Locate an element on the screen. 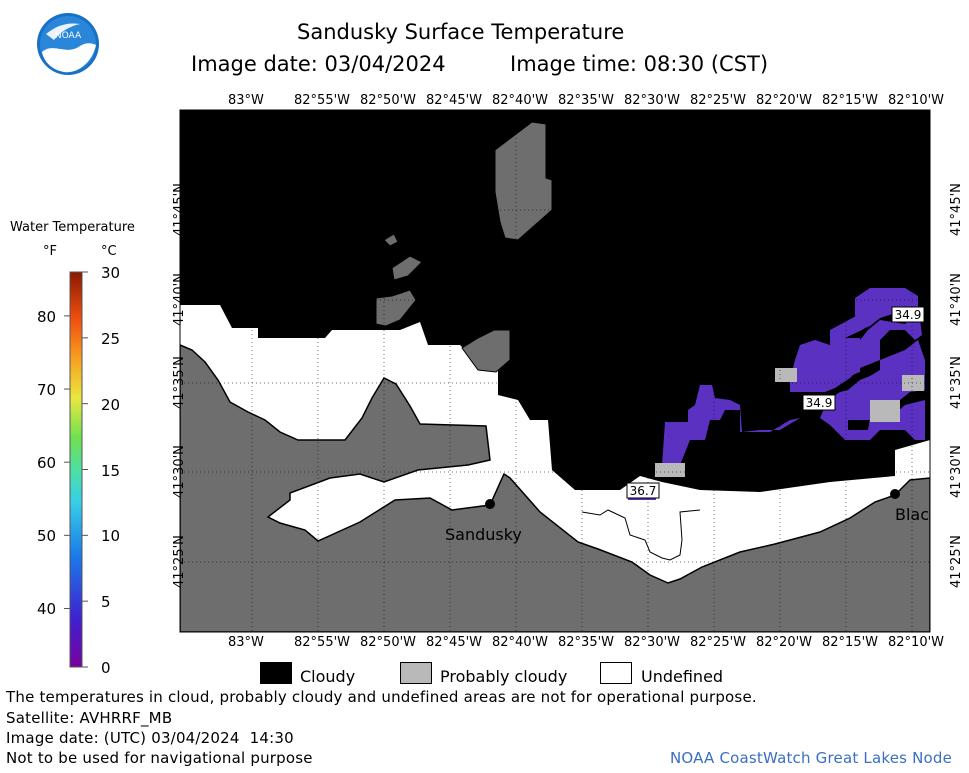  island-small is located at coordinates (407, 268).